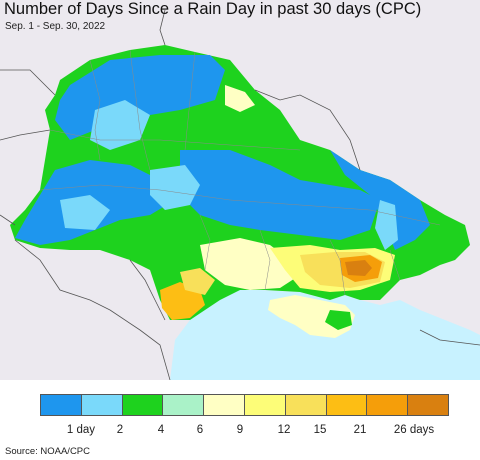 Image resolution: width=480 pixels, height=460 pixels. I want to click on legend-label: 6, so click(200, 430).